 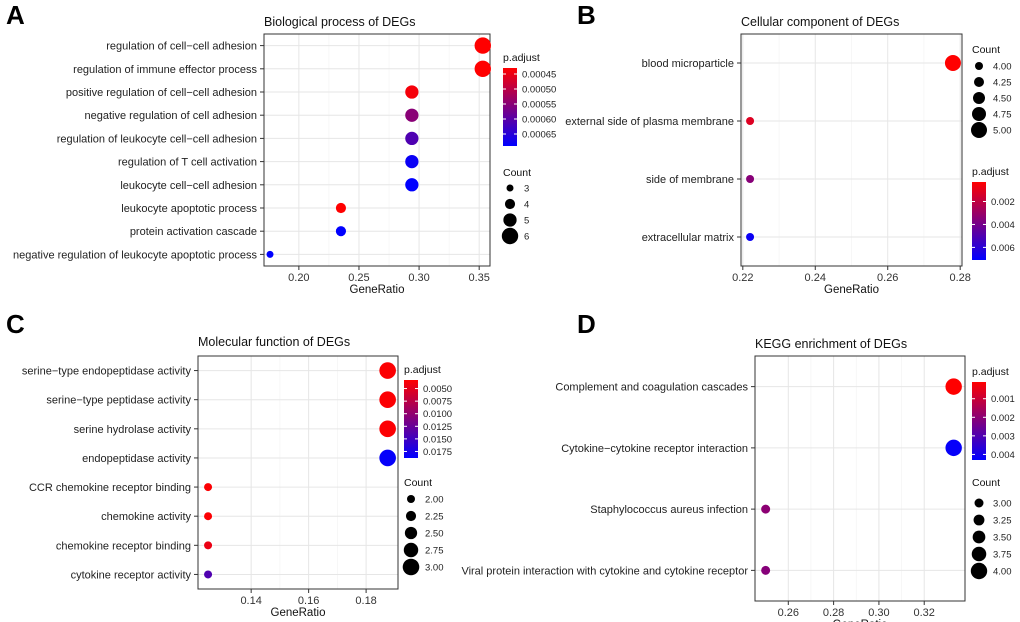 I want to click on panel-c-size-legend-label: 2.50, so click(x=434, y=534).